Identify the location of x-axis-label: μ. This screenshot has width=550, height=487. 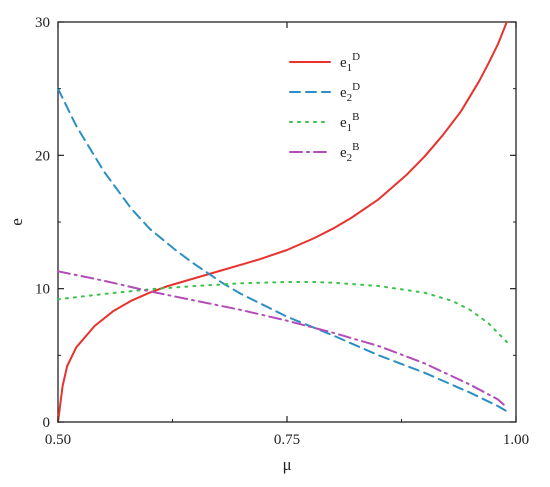
(286, 464).